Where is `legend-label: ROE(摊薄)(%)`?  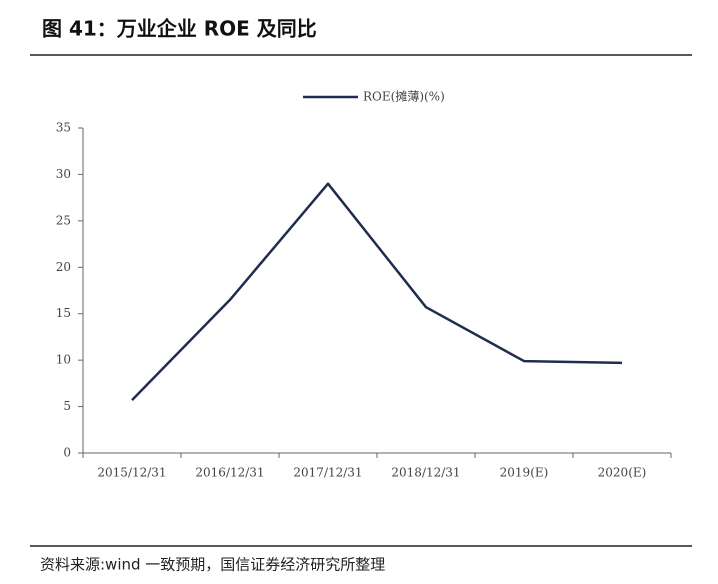
legend-label: ROE(摊薄)(%) is located at coordinates (404, 96).